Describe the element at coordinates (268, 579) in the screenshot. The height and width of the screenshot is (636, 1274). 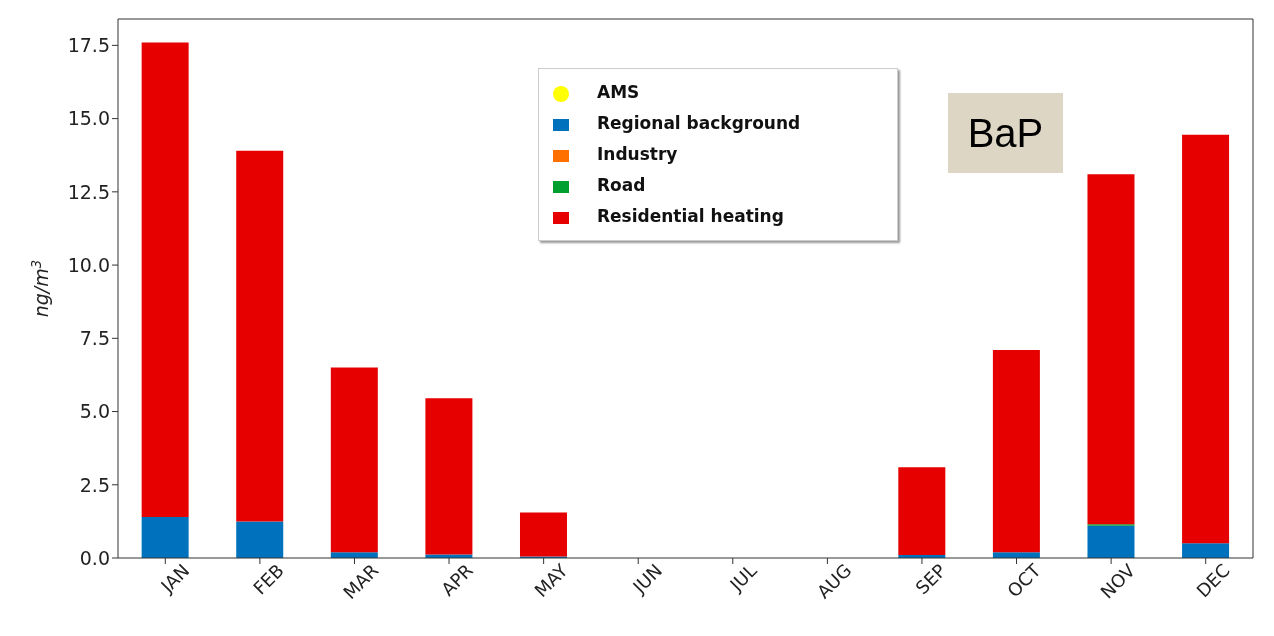
I see `x-tick-label: FEB` at that location.